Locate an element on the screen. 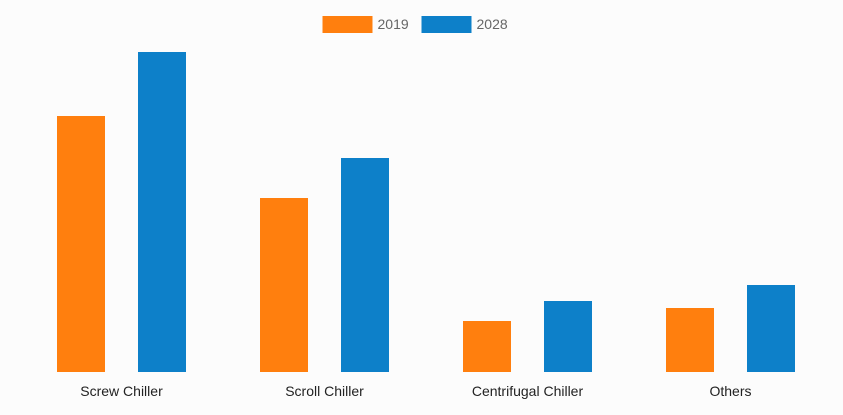  x-tick-label: Scroll Chiller is located at coordinates (324, 391).